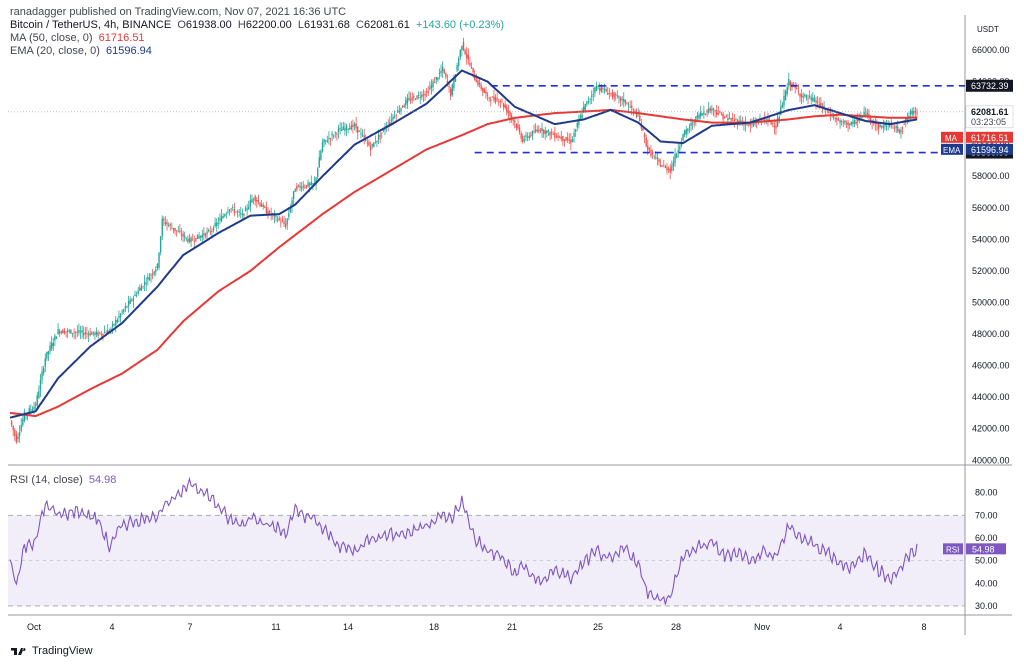 This screenshot has height=665, width=1024. Describe the element at coordinates (989, 137) in the screenshot. I see `ma-value-bg` at that location.